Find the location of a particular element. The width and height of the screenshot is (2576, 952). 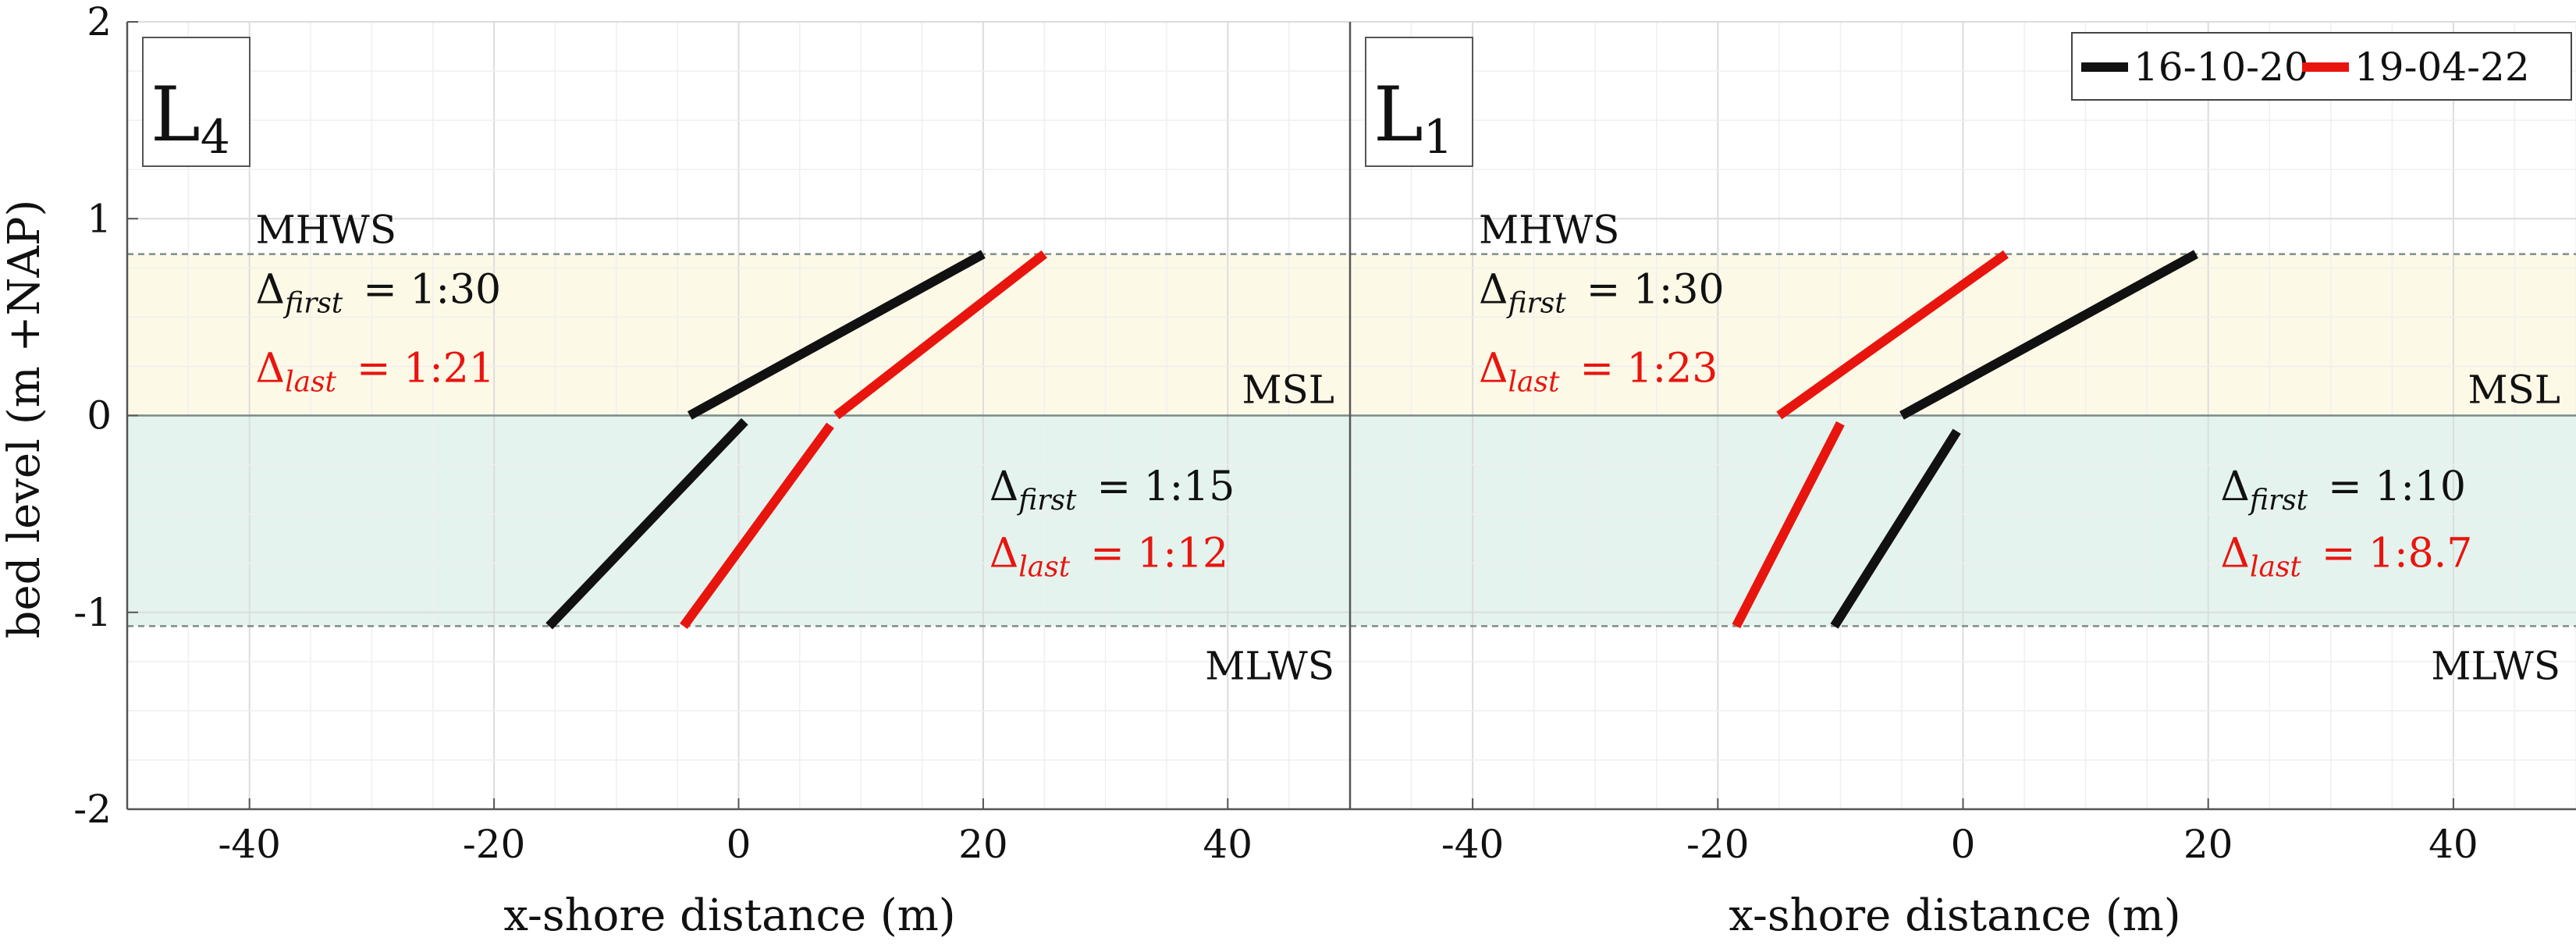

annotation-upper-last: Δlast = 1:21 is located at coordinates (376, 372).